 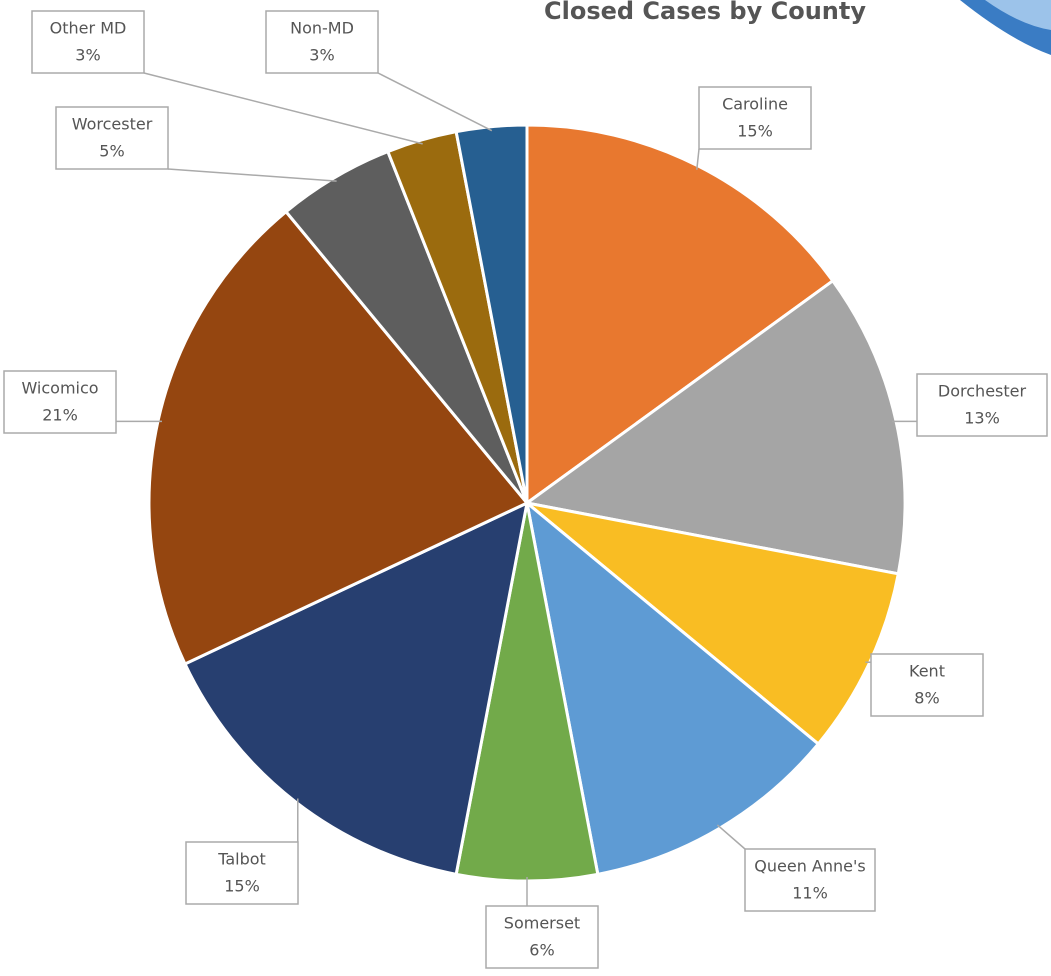 What do you see at coordinates (59, 388) in the screenshot?
I see `slice-label: Wicomico` at bounding box center [59, 388].